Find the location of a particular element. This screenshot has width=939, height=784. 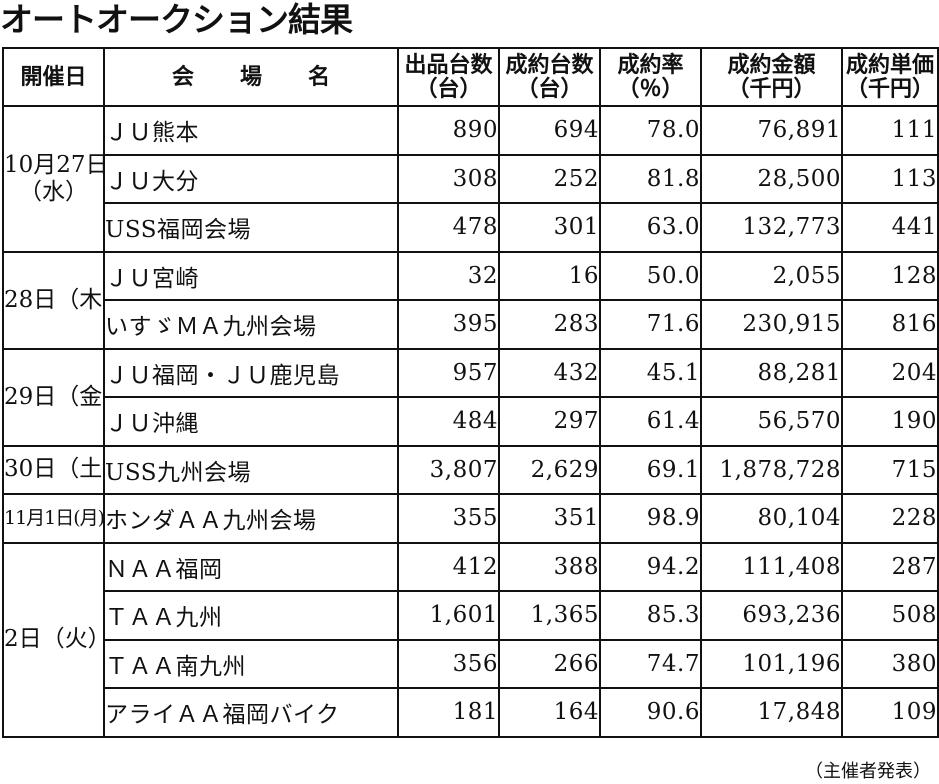

header-amount-label: 成約金額 is located at coordinates (771, 65).